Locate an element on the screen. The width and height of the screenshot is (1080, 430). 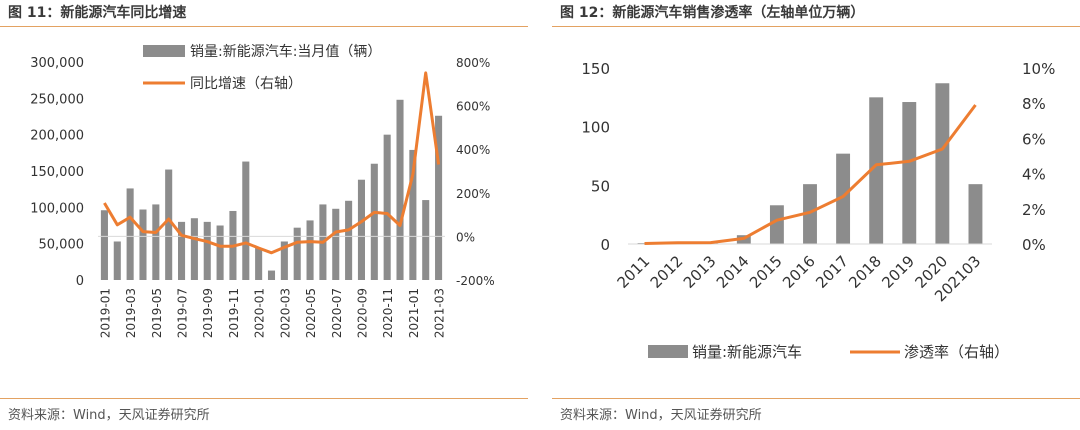
y-right-tick-label: 200% is located at coordinates (473, 194).